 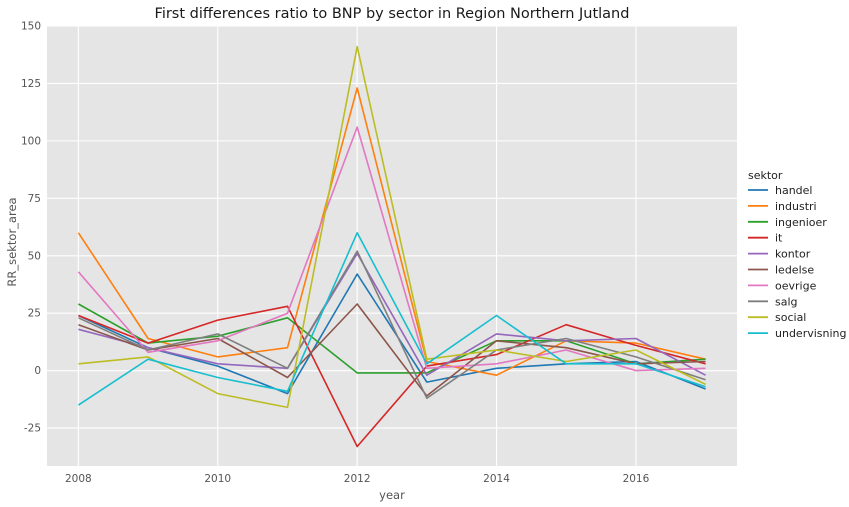 What do you see at coordinates (779, 238) in the screenshot?
I see `legend-label: it` at bounding box center [779, 238].